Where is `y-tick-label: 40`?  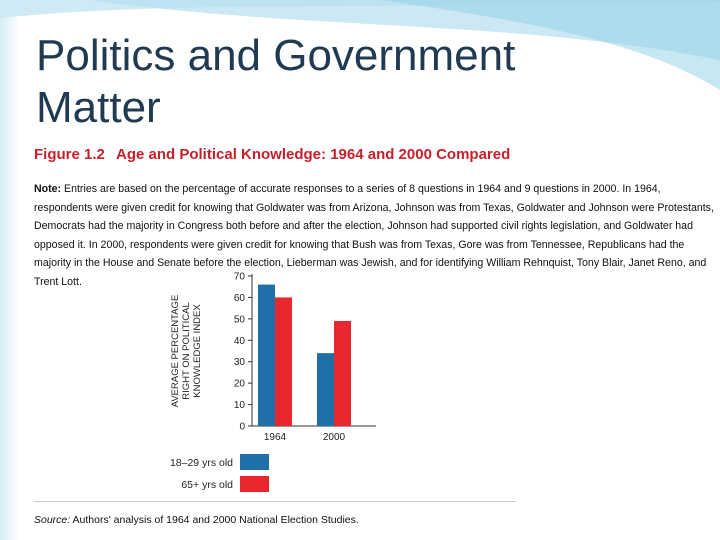
y-tick-label: 40 is located at coordinates (240, 341).